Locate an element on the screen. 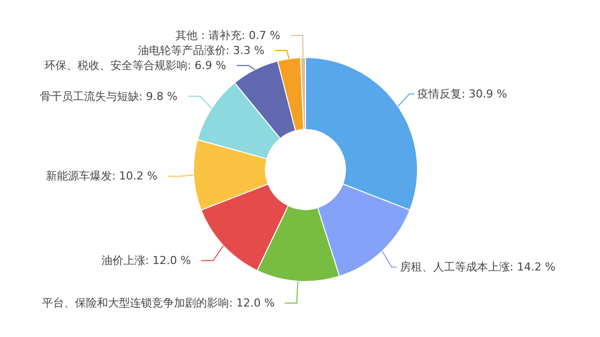  slice-label: 其他：请补充 is located at coordinates (209, 35).